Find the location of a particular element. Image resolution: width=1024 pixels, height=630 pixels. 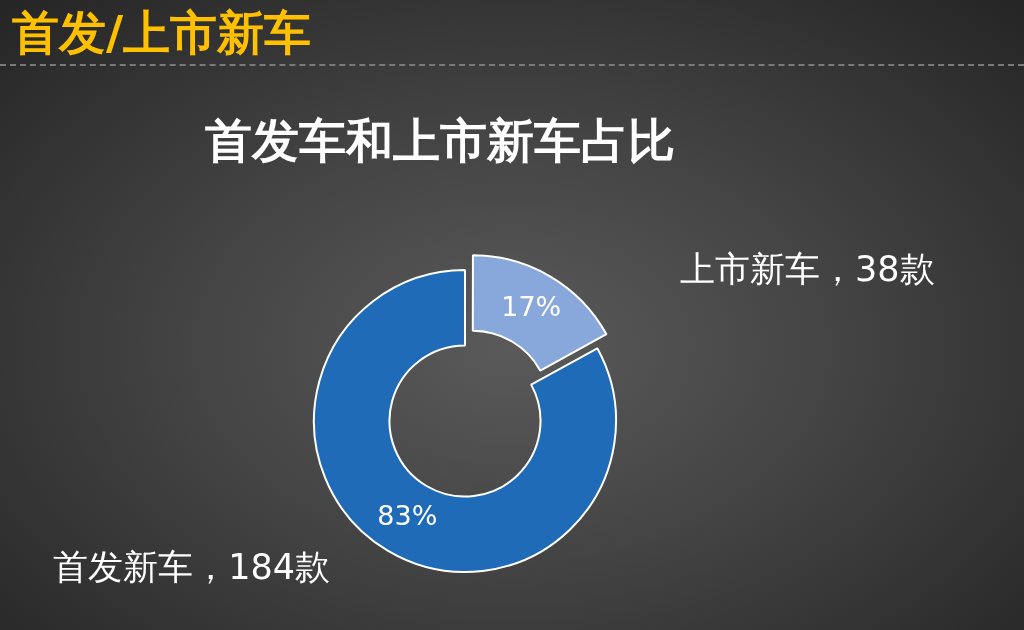

chart-subtitle: 首发车和上市新车占比 is located at coordinates (440, 141).